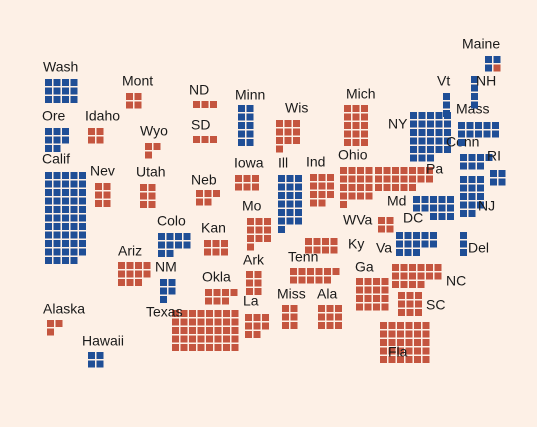  Describe the element at coordinates (204, 180) in the screenshot. I see `state-label: Neb` at that location.